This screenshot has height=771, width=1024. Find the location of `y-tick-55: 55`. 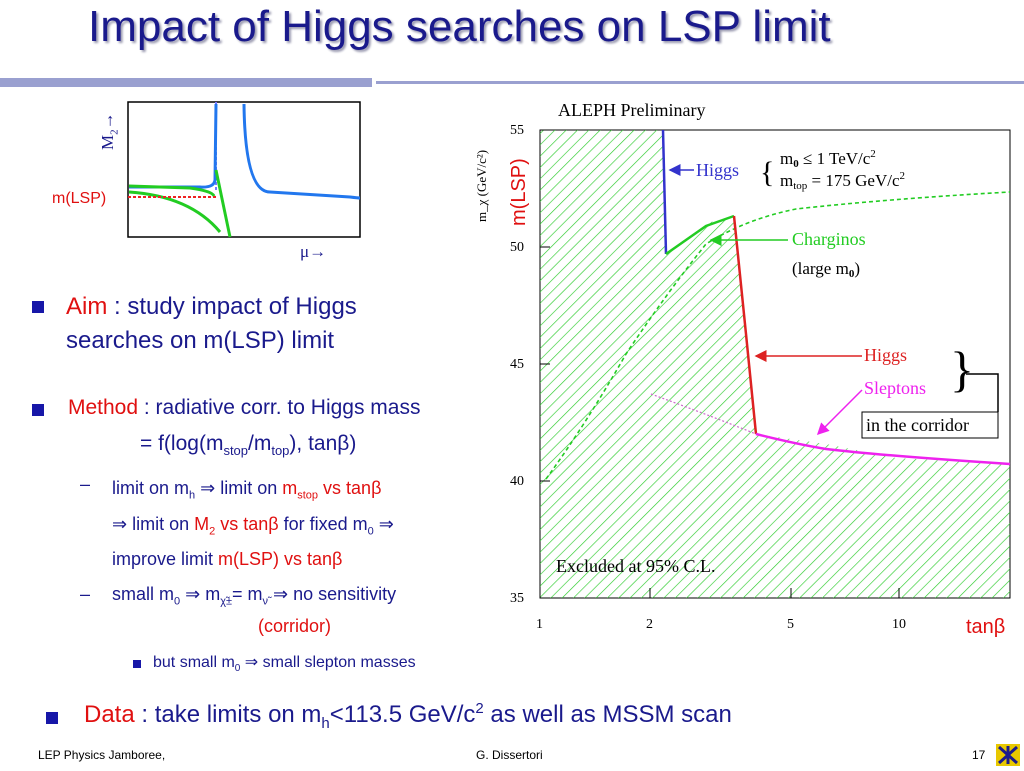

y-tick-55: 55 is located at coordinates (517, 130).